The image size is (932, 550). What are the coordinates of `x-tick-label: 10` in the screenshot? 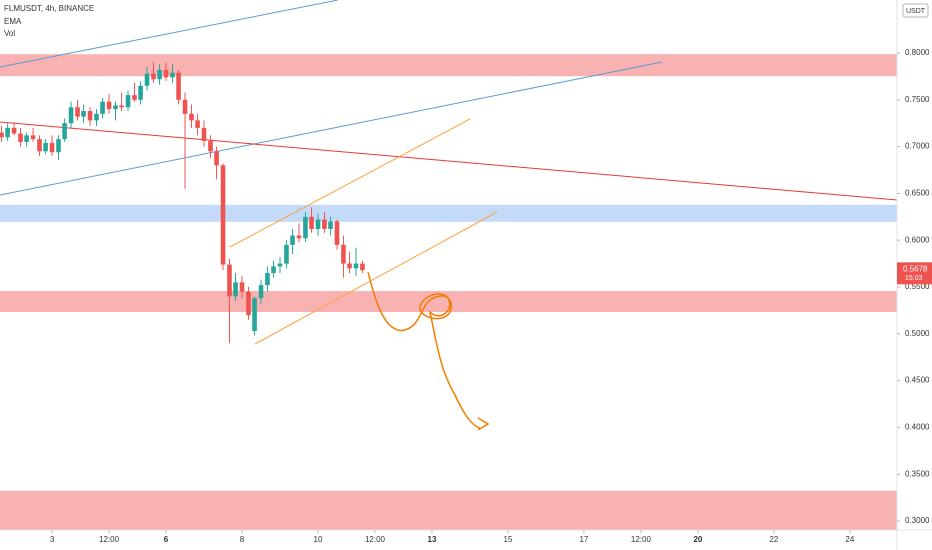 It's located at (318, 539).